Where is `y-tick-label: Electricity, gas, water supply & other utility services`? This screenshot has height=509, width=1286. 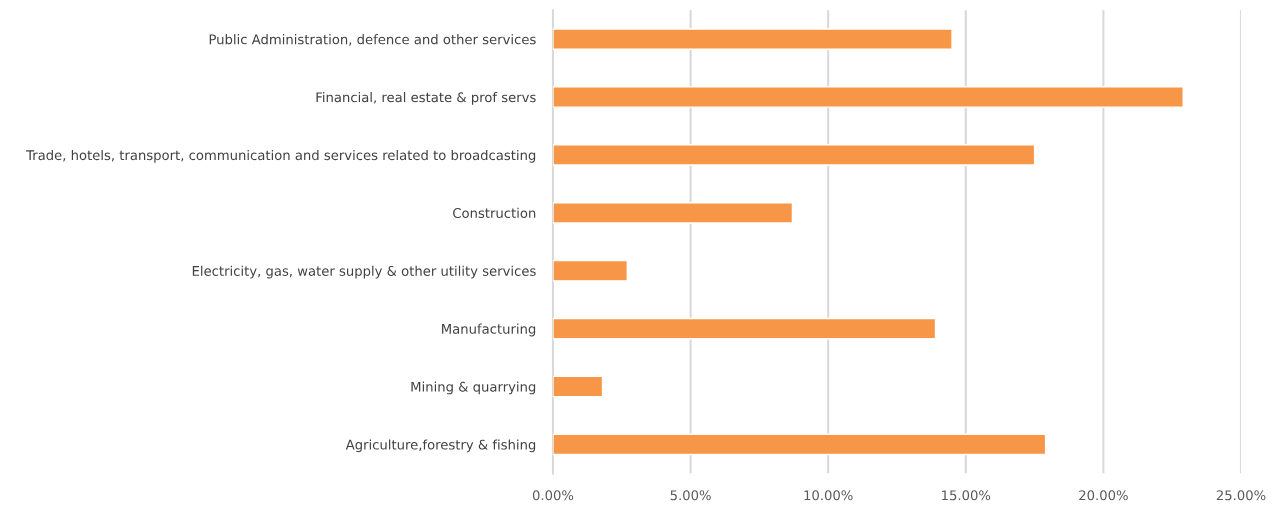
y-tick-label: Electricity, gas, water supply & other utility services is located at coordinates (364, 272).